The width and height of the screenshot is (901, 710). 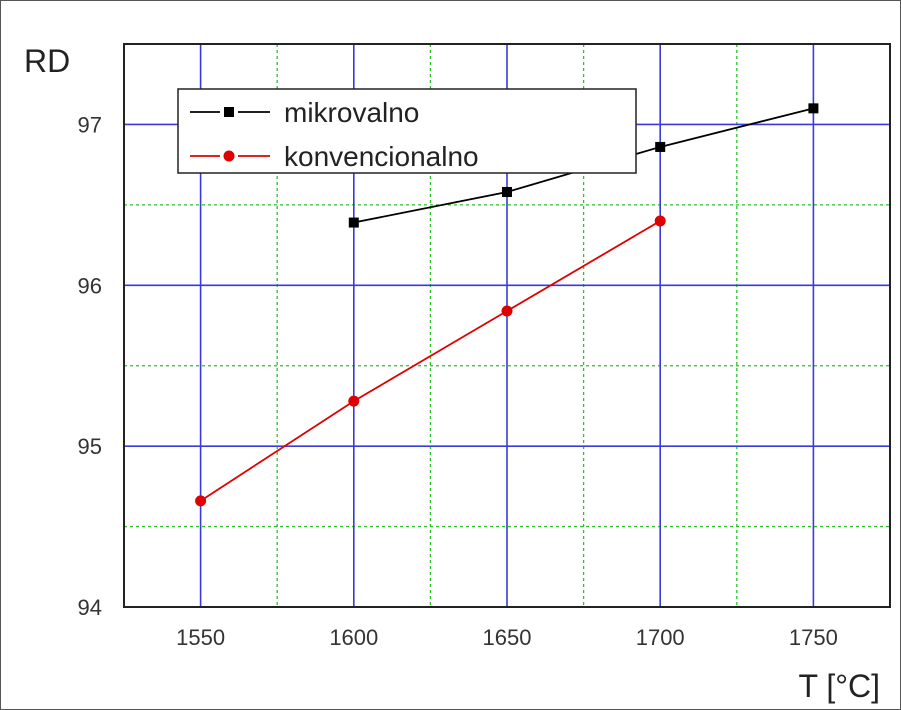 I want to click on x-tick-label: 1750, so click(x=813, y=637).